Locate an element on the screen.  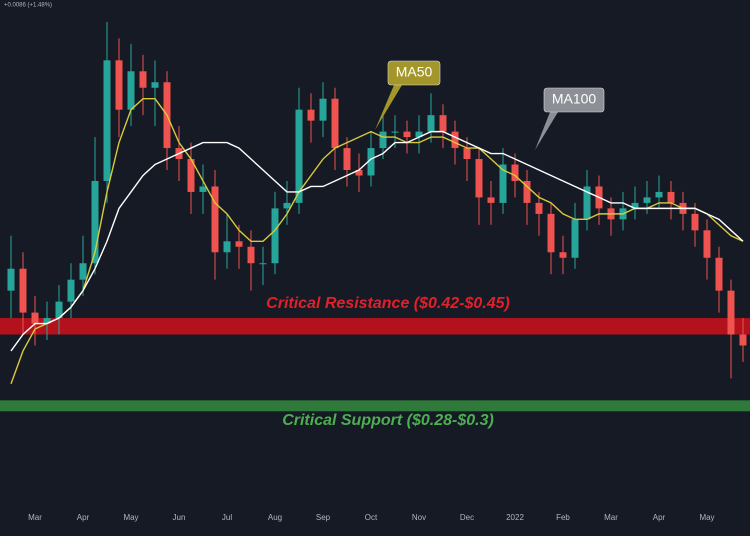
x-tick-label: Feb is located at coordinates (563, 517).